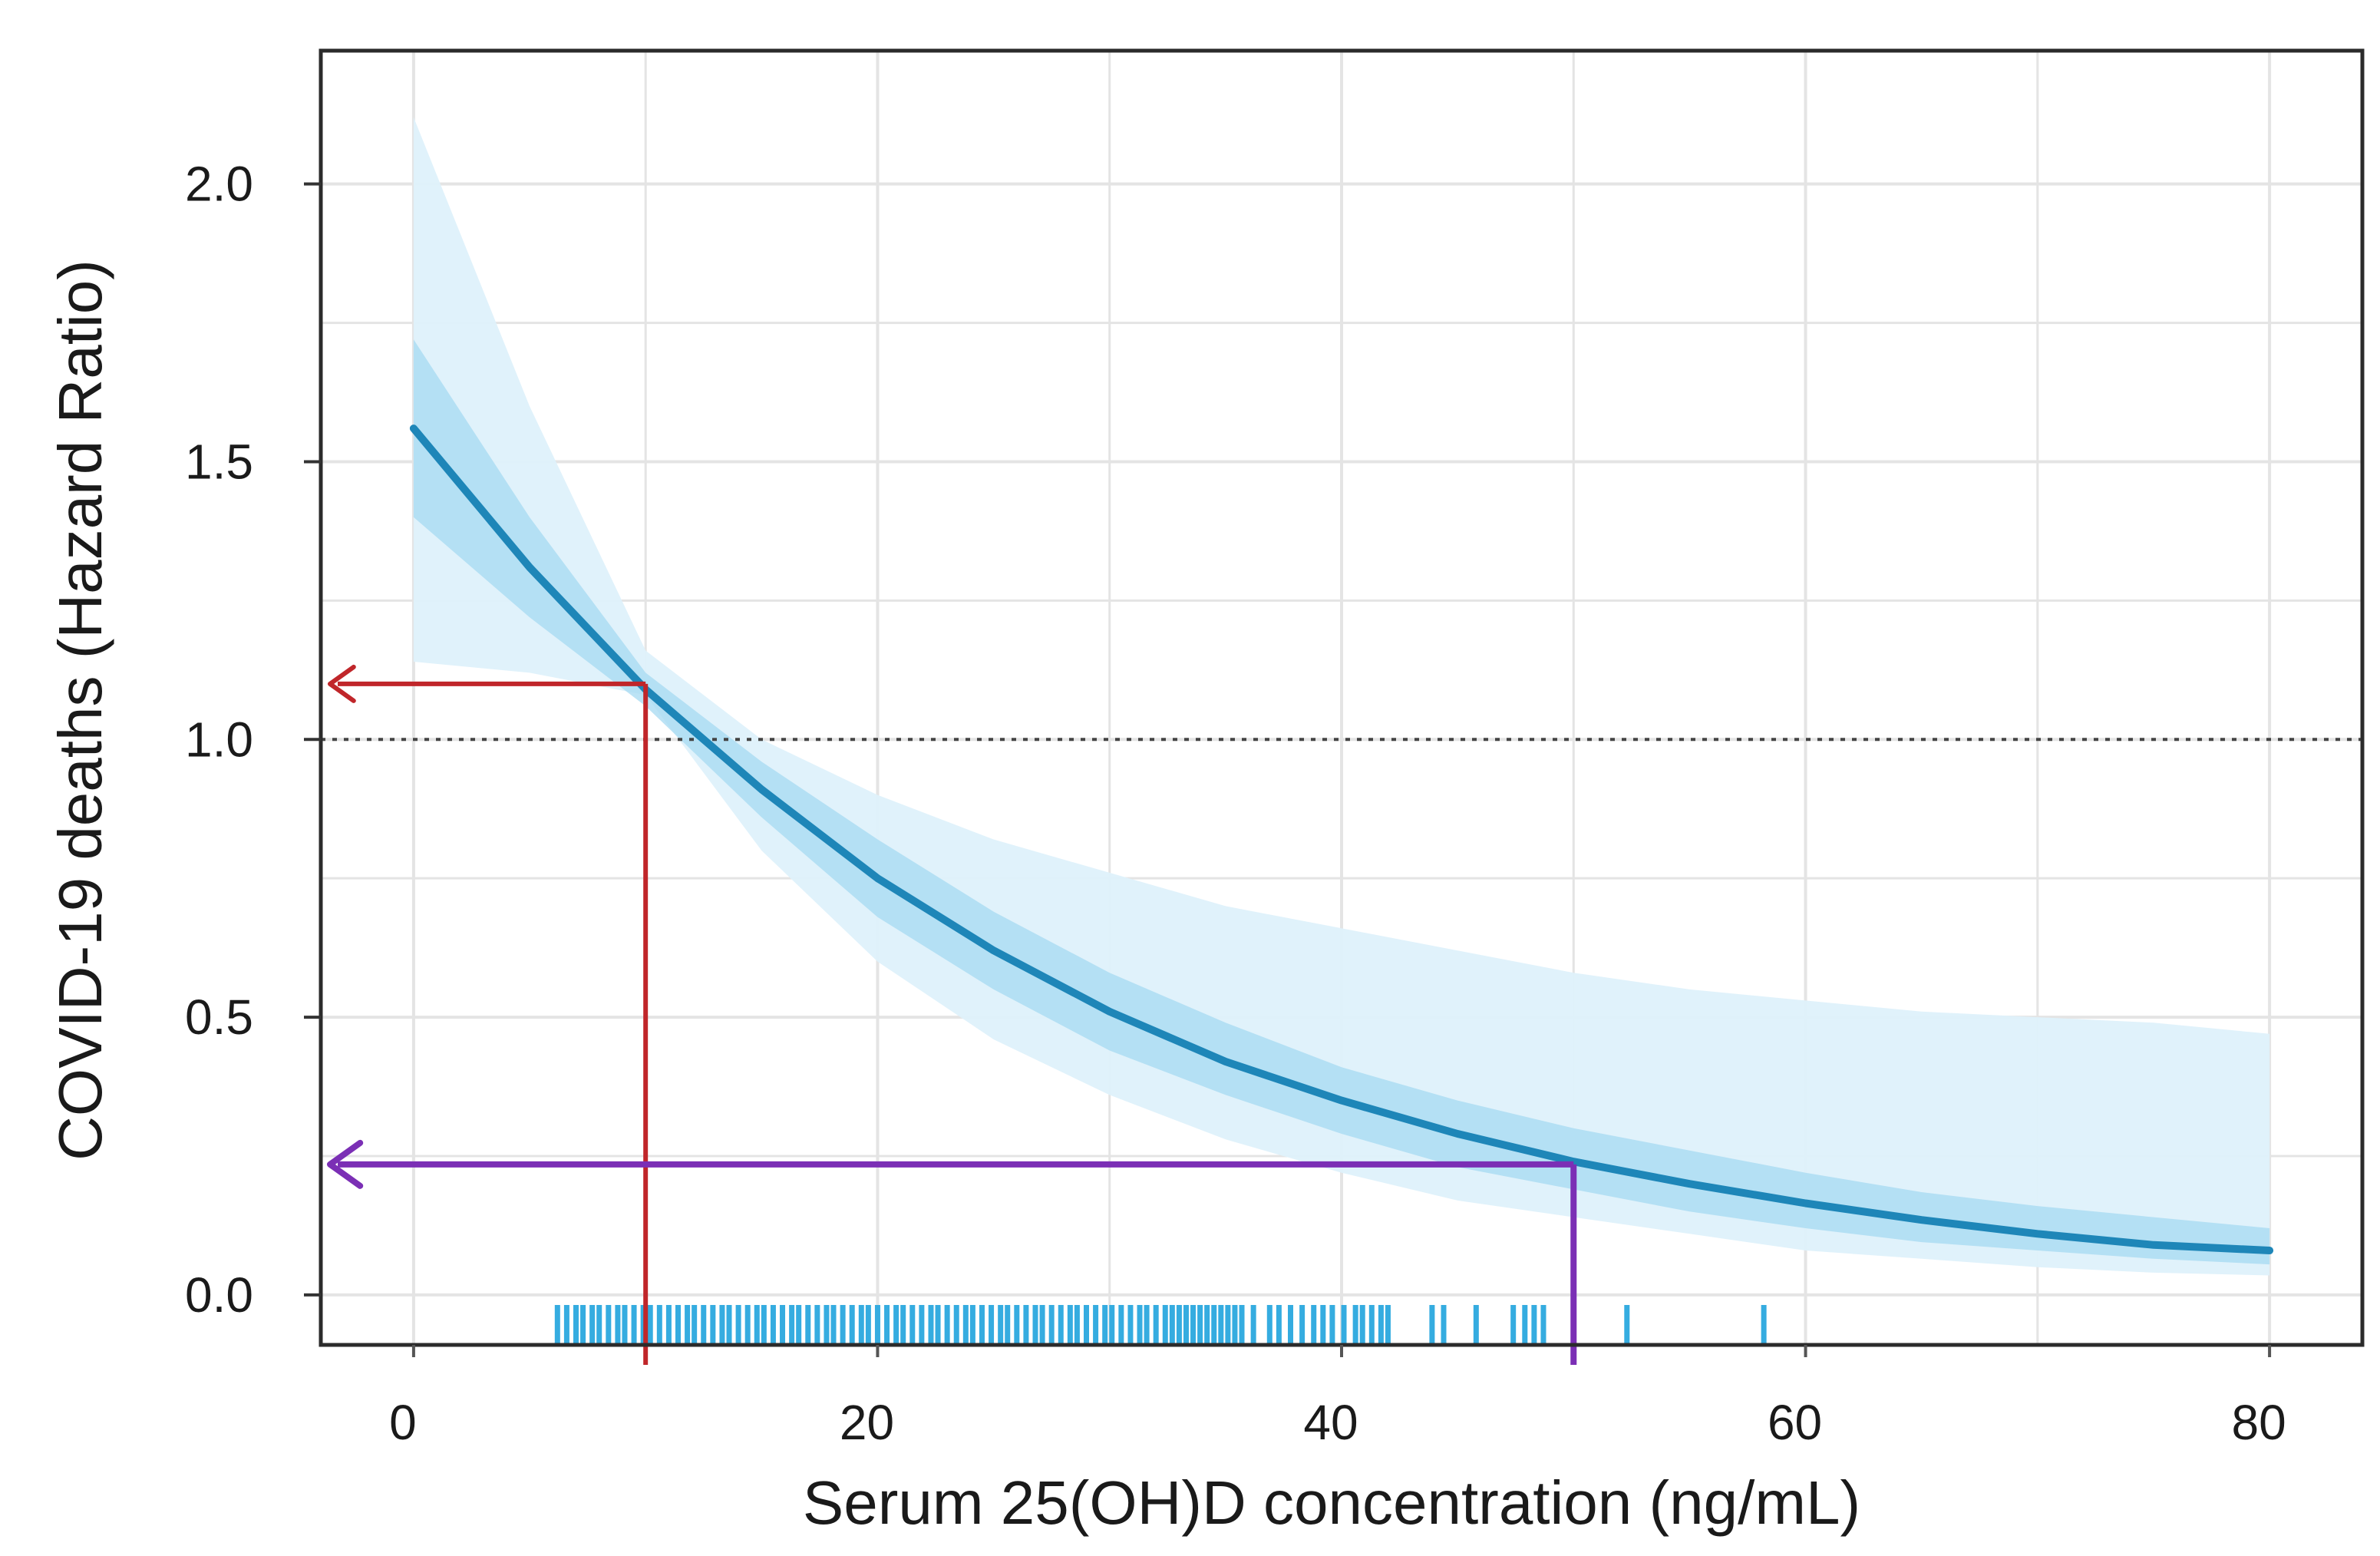 The image size is (2380, 1556). What do you see at coordinates (1331, 1502) in the screenshot?
I see `x-axis-title: Serum 25(OH)D concentration (ng/mL)` at bounding box center [1331, 1502].